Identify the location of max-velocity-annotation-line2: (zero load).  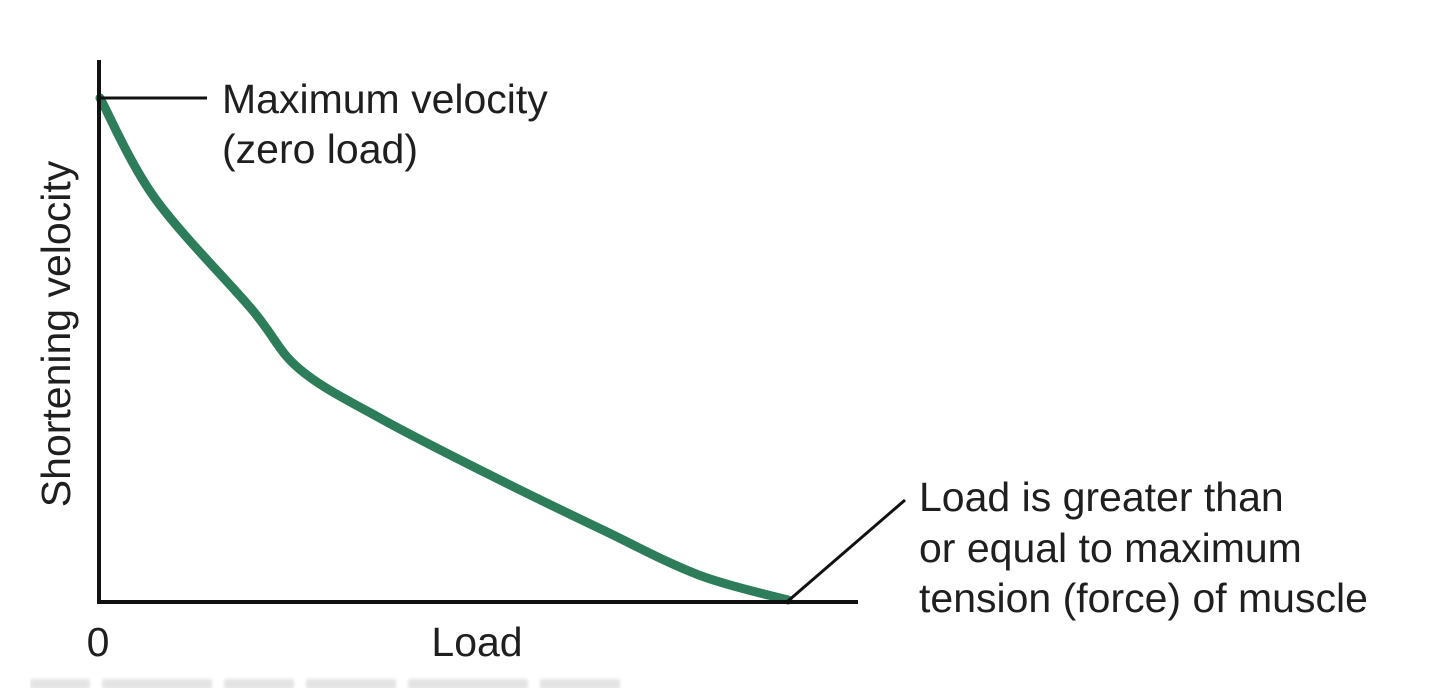
(320, 149).